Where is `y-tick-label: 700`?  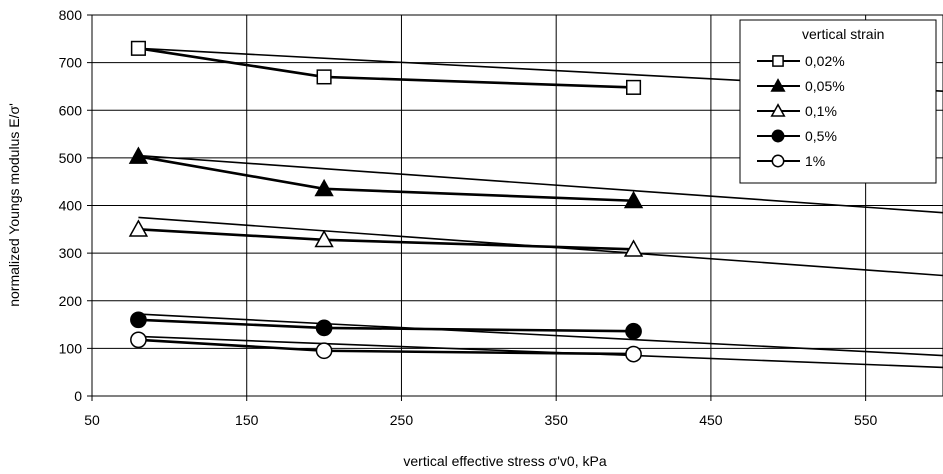 y-tick-label: 700 is located at coordinates (71, 63).